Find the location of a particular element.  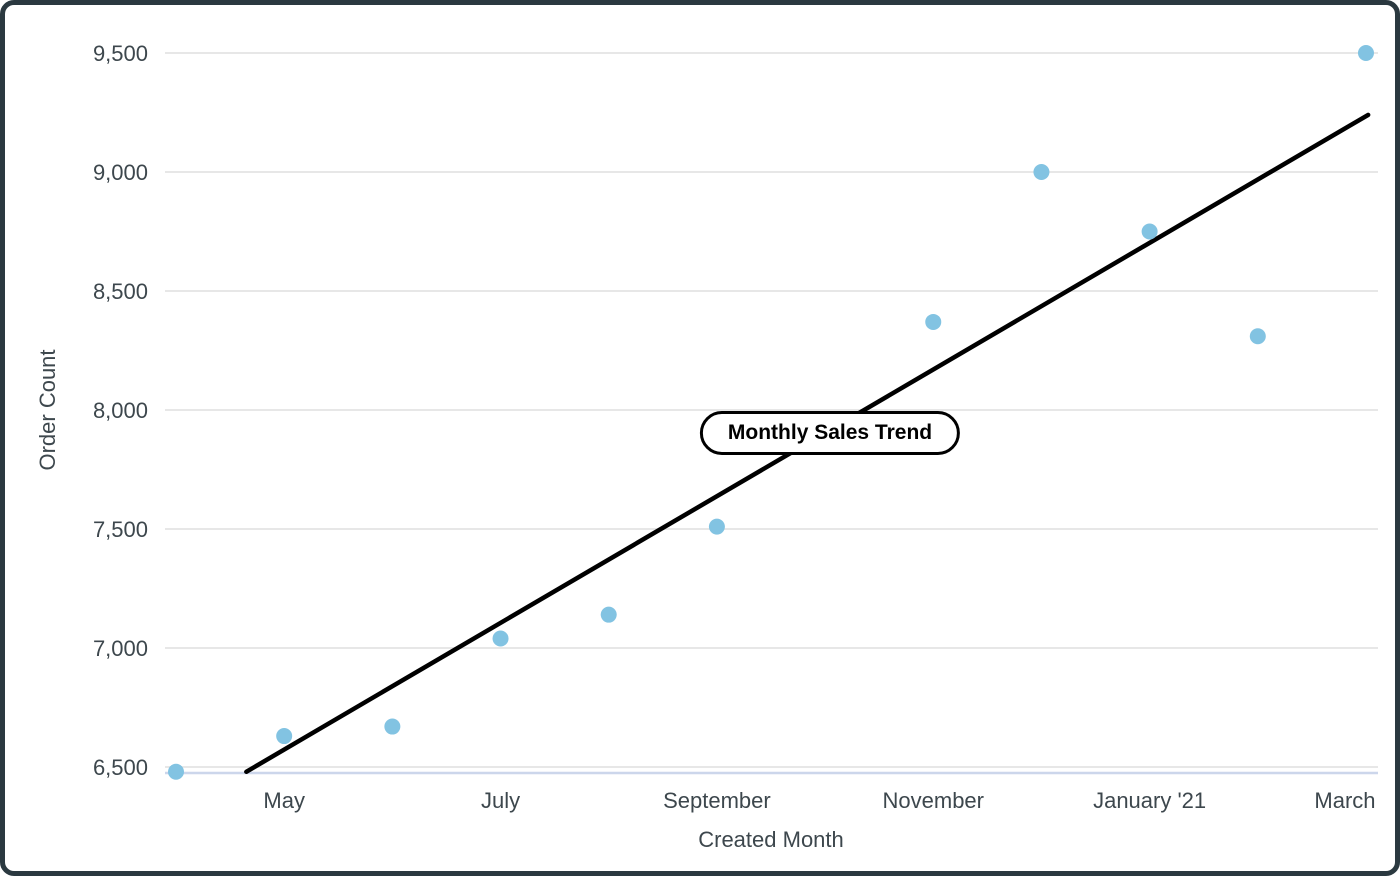

y-axis-tick-label: 6,500 is located at coordinates (120, 767).